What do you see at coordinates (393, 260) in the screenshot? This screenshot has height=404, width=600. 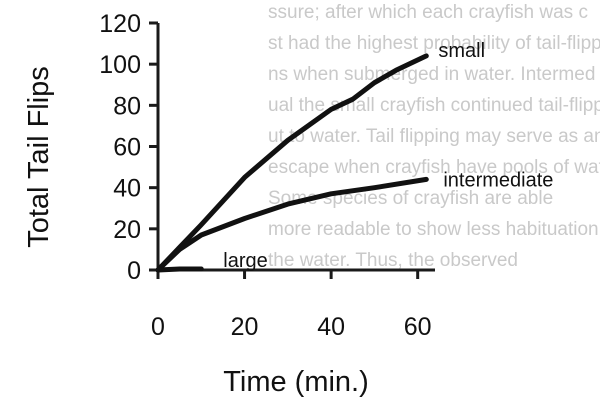 I see `background-text-line: the water. Thus, the observed` at bounding box center [393, 260].